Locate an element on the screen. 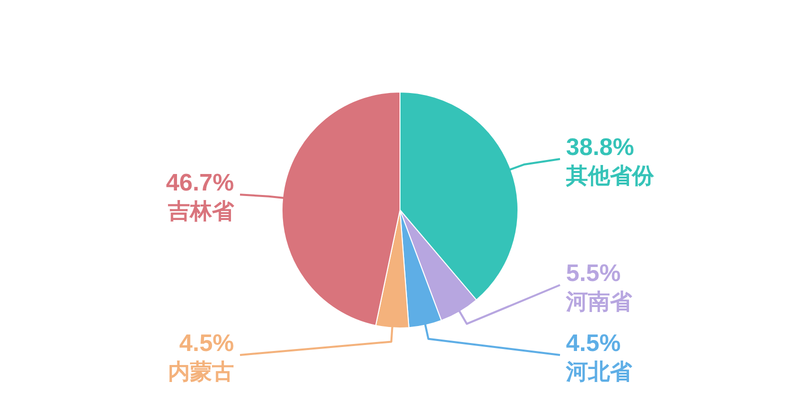  data-label: 5.5% is located at coordinates (593, 273).